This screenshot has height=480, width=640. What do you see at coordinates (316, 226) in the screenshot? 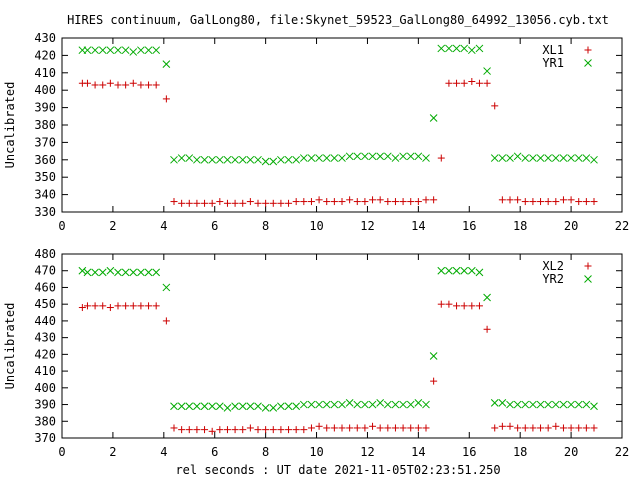
I see `x-tick-label: 10` at bounding box center [316, 226].